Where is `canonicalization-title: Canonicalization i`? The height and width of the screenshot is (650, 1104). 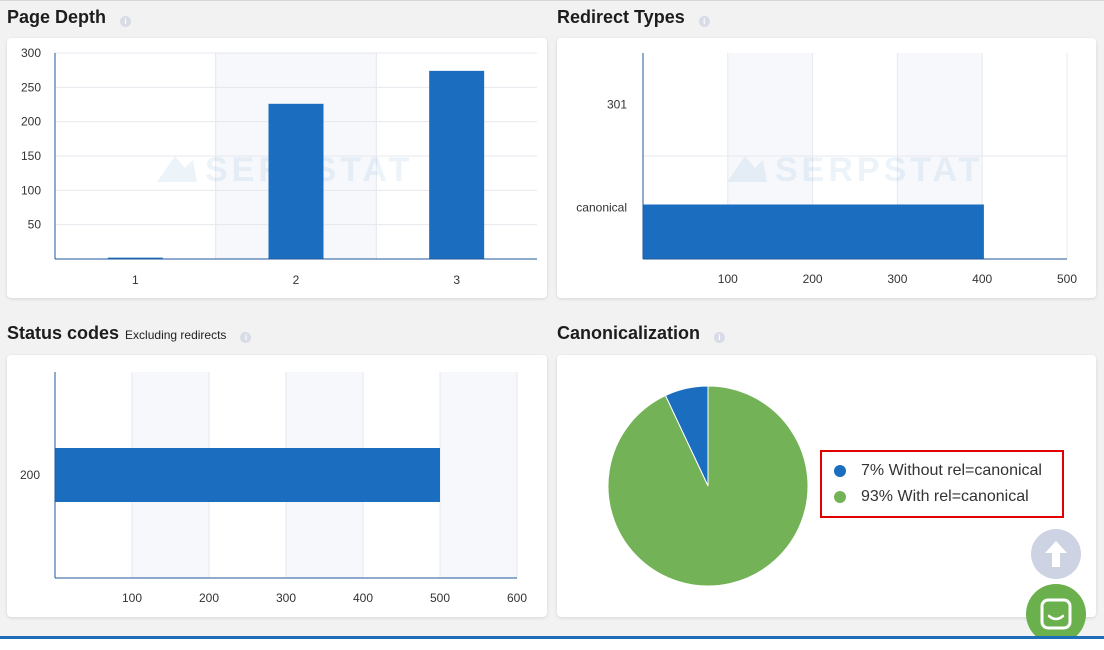
canonicalization-title: Canonicalization i is located at coordinates (641, 333).